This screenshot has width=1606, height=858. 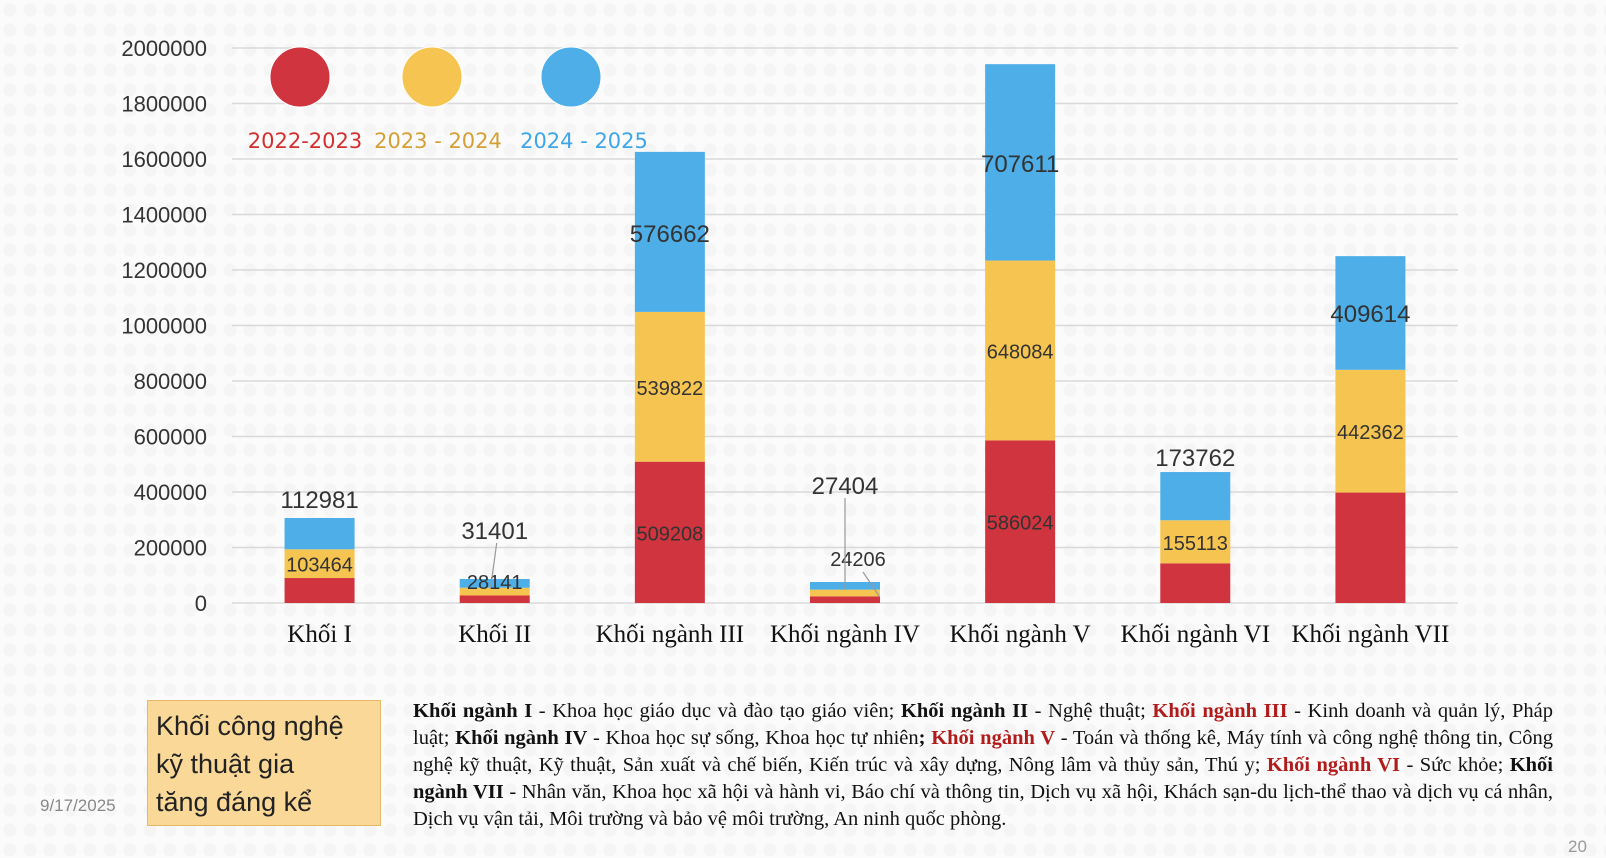 What do you see at coordinates (753, 738) in the screenshot?
I see `category-text: - Khoa học sự sống, Khoa học tự nhiên` at bounding box center [753, 738].